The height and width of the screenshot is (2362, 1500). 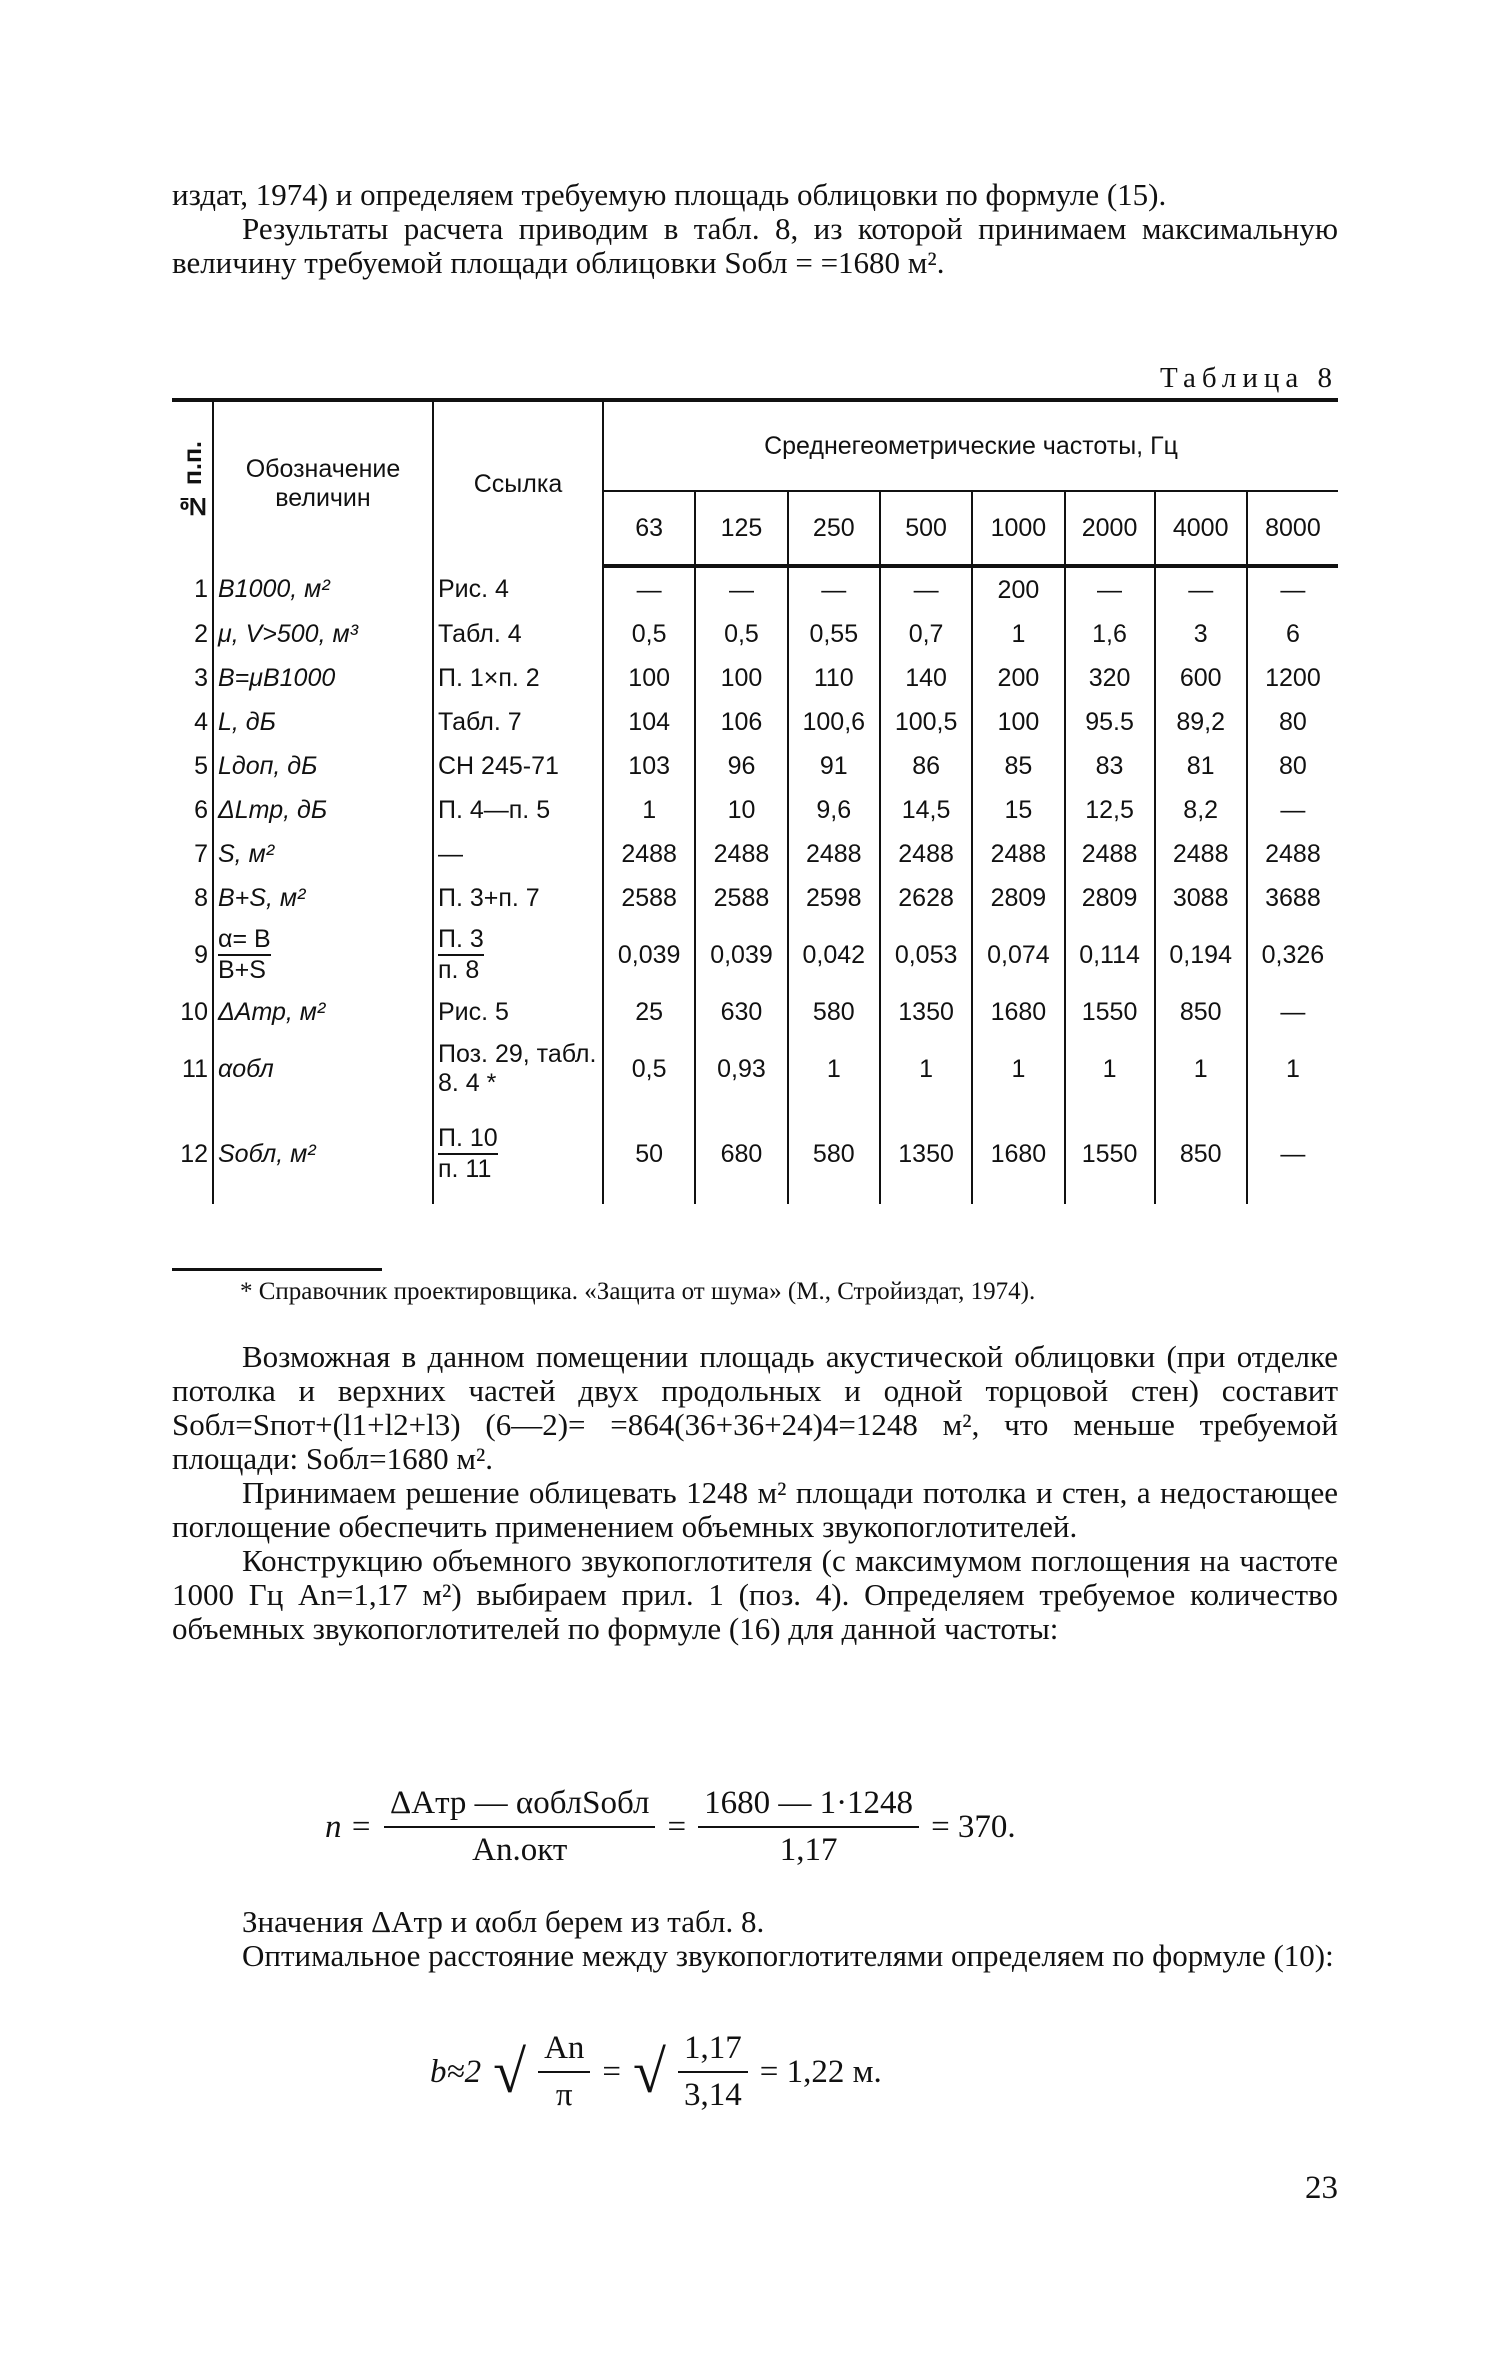 I want to click on fraction: П. 10 п. 11, so click(x=468, y=1154).